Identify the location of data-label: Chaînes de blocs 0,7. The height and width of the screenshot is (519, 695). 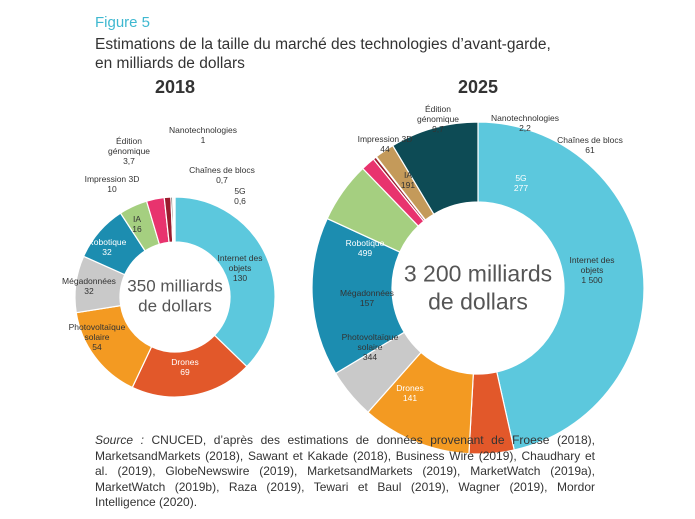
(222, 175).